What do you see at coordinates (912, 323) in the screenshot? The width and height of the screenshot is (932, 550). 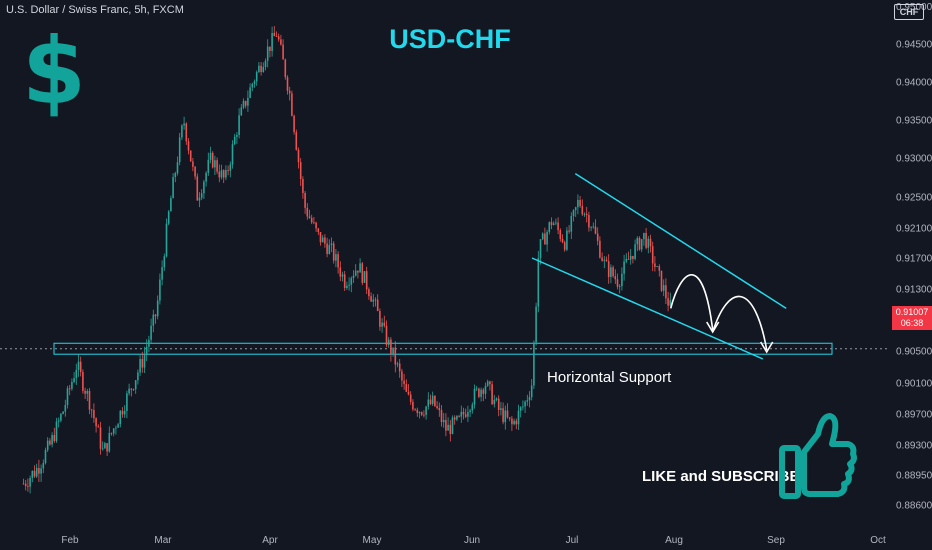 I see `bar-countdown: 06:38` at bounding box center [912, 323].